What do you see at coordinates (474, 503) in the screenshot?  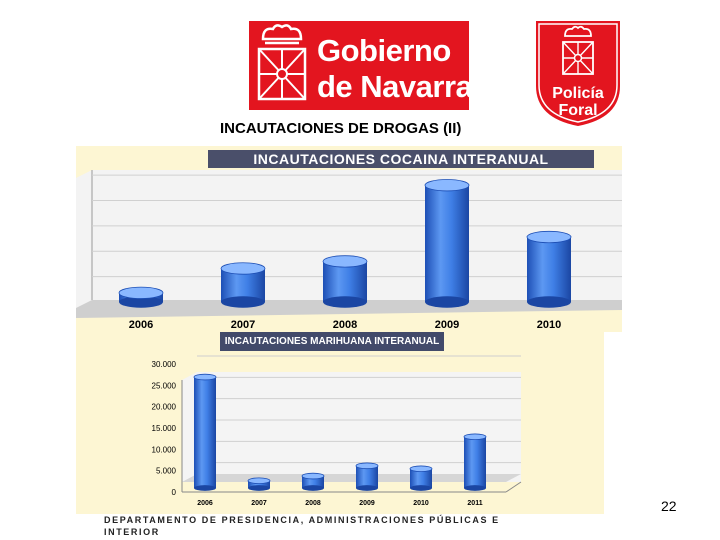 I see `x-tick-label: 2011` at bounding box center [474, 503].